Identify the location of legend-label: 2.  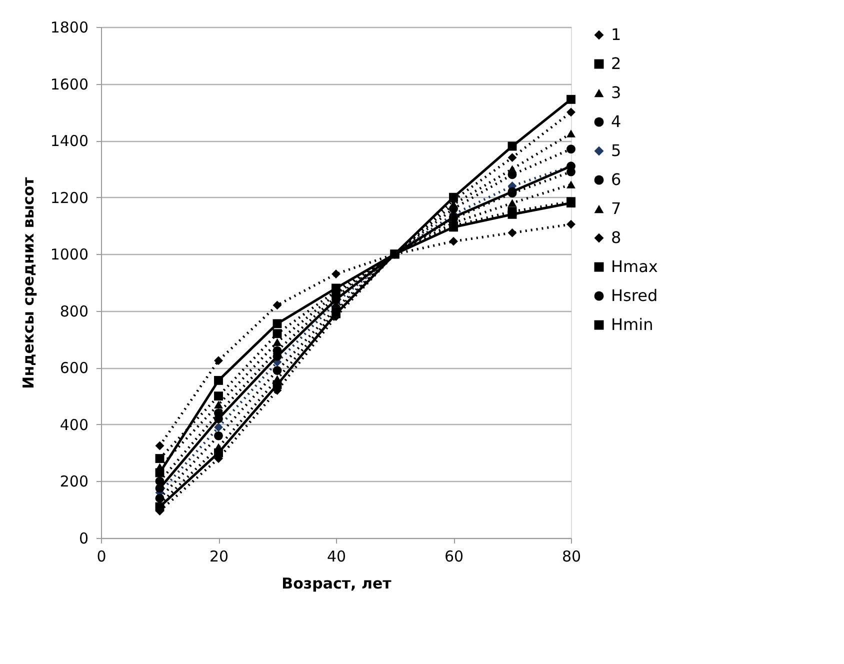
(616, 63).